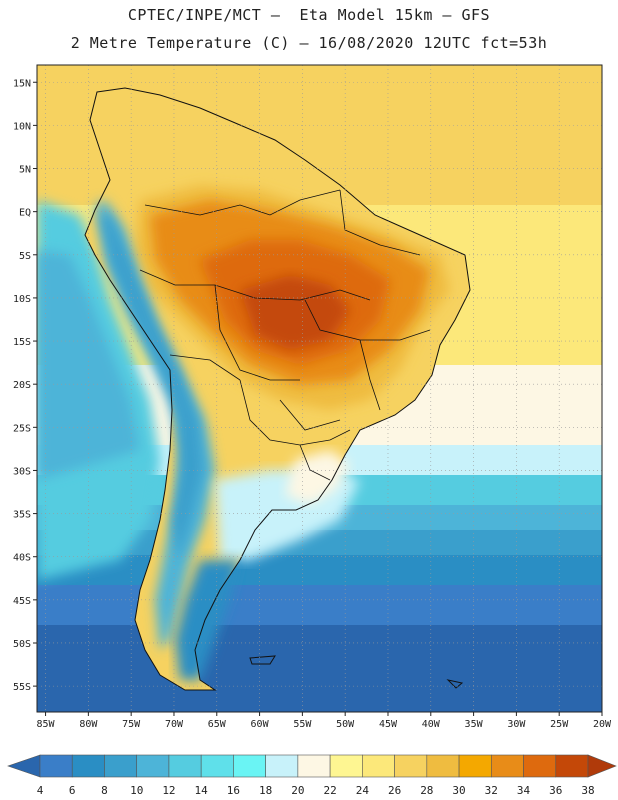 Image resolution: width=618 pixels, height=800 pixels. What do you see at coordinates (22, 471) in the screenshot?
I see `lat-label: 30S` at bounding box center [22, 471].